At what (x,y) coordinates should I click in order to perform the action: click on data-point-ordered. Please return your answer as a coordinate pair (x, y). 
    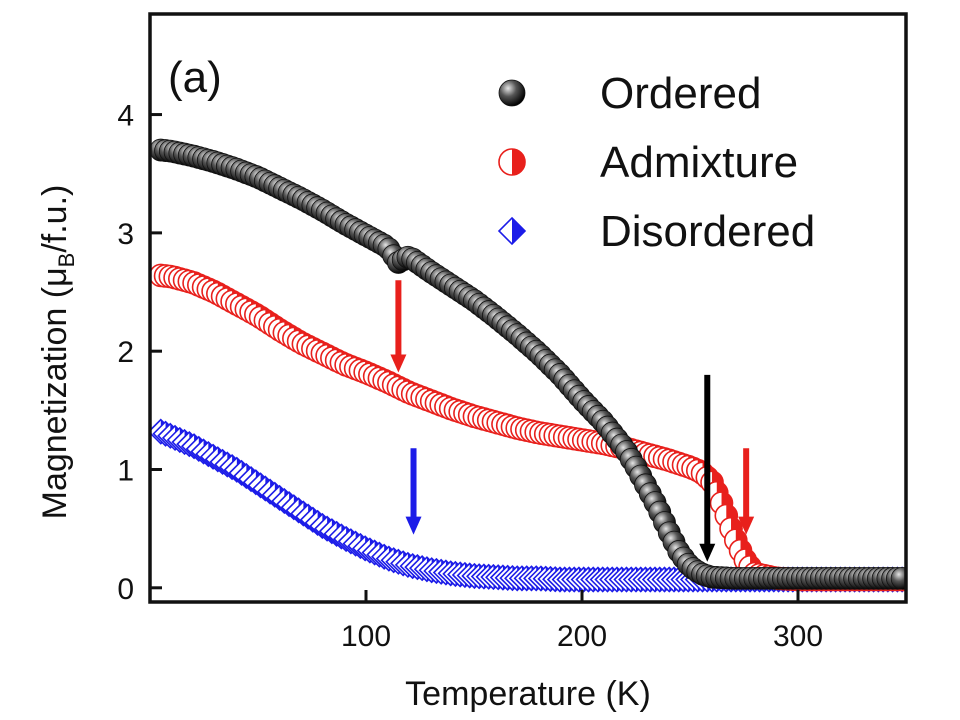
    Looking at the image, I should click on (898, 578).